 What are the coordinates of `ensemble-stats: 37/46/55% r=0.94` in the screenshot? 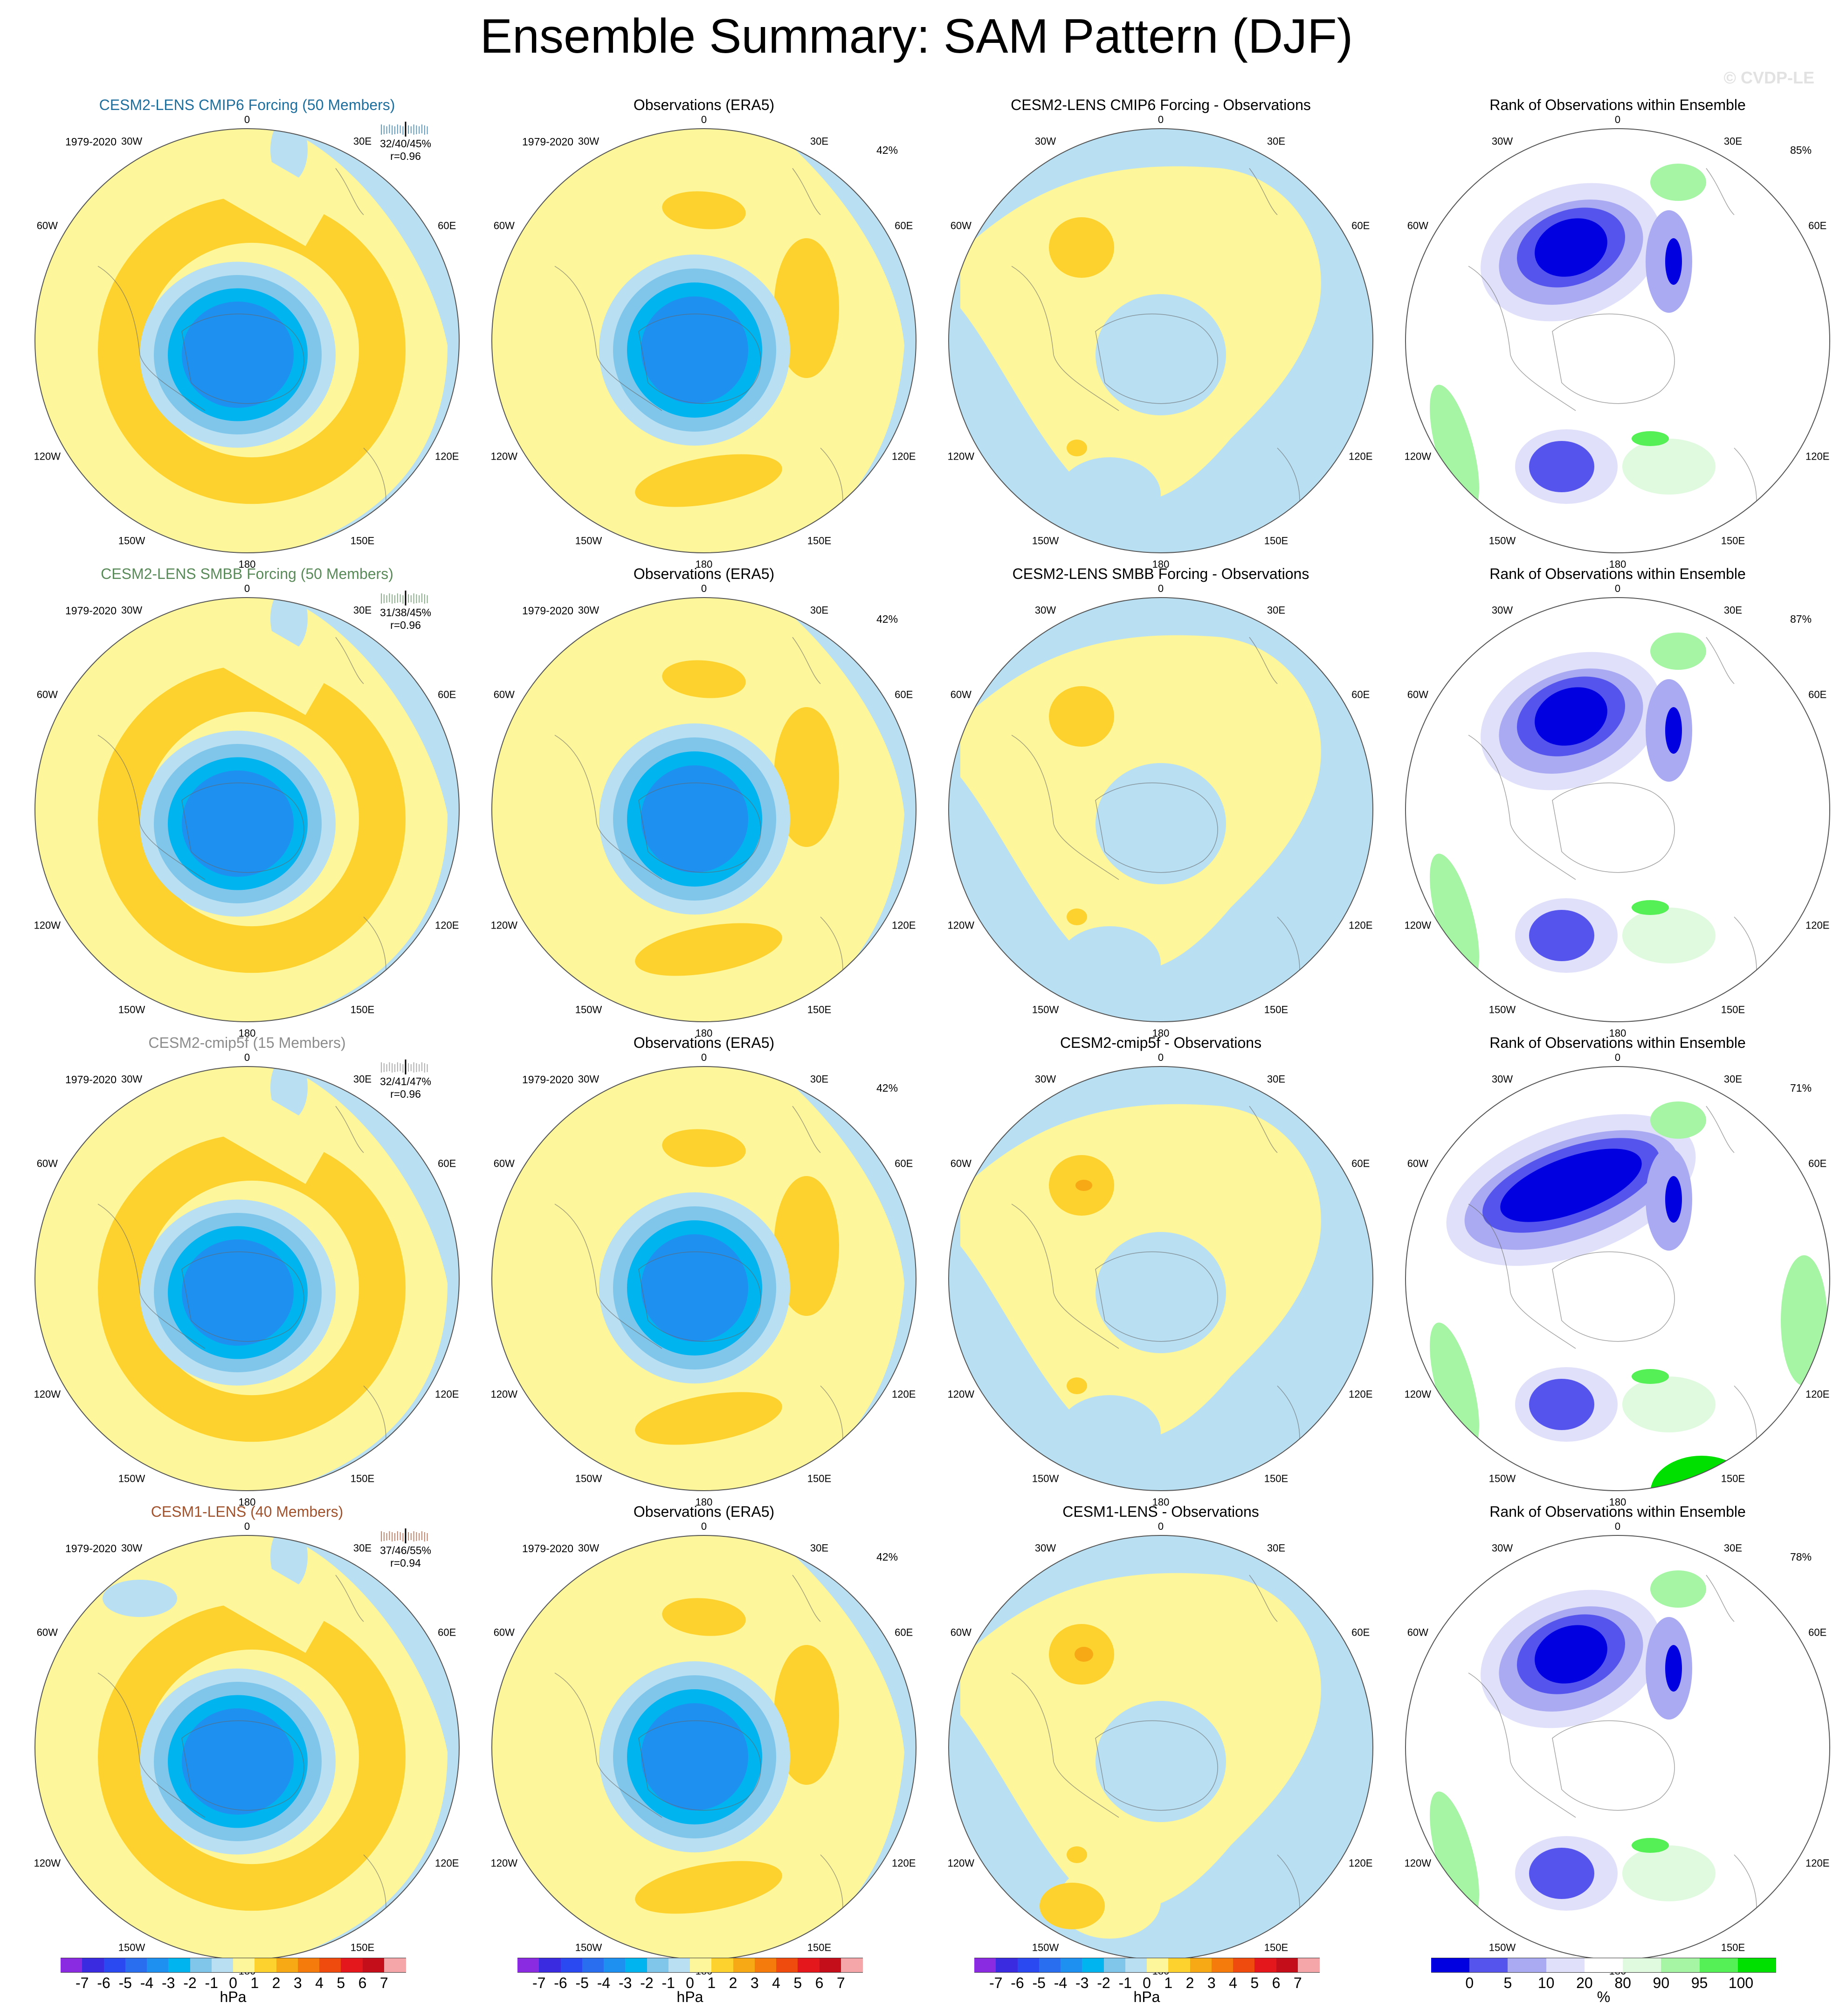 It's located at (405, 1556).